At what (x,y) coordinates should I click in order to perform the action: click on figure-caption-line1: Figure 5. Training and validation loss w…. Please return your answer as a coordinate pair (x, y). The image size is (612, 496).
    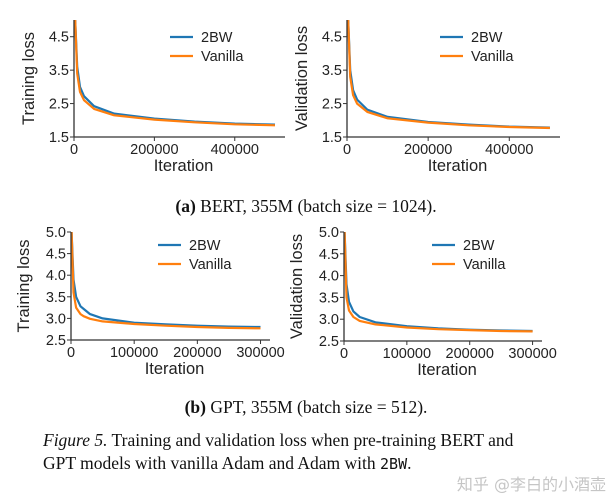
    Looking at the image, I should click on (278, 440).